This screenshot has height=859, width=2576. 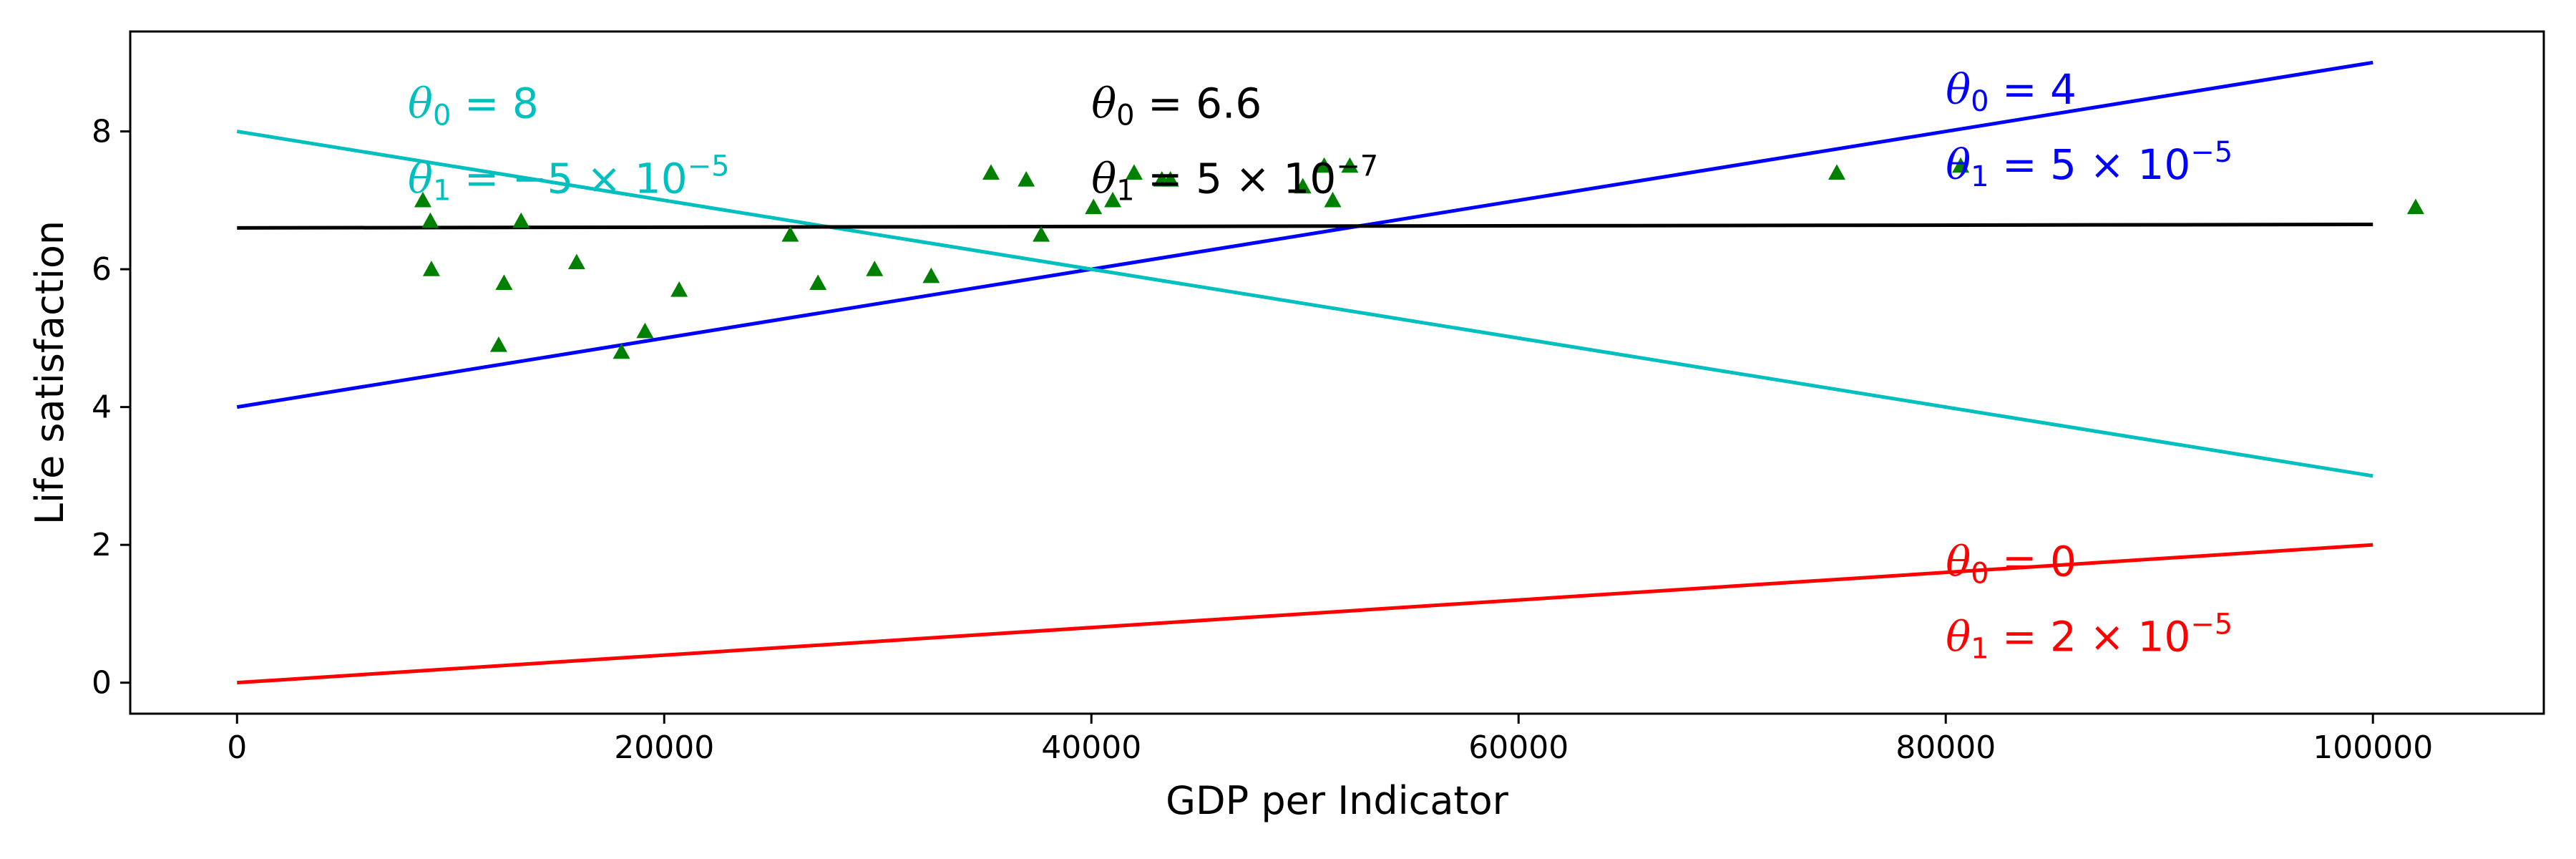 What do you see at coordinates (2373, 747) in the screenshot?
I see `x-tick-label: 100000` at bounding box center [2373, 747].